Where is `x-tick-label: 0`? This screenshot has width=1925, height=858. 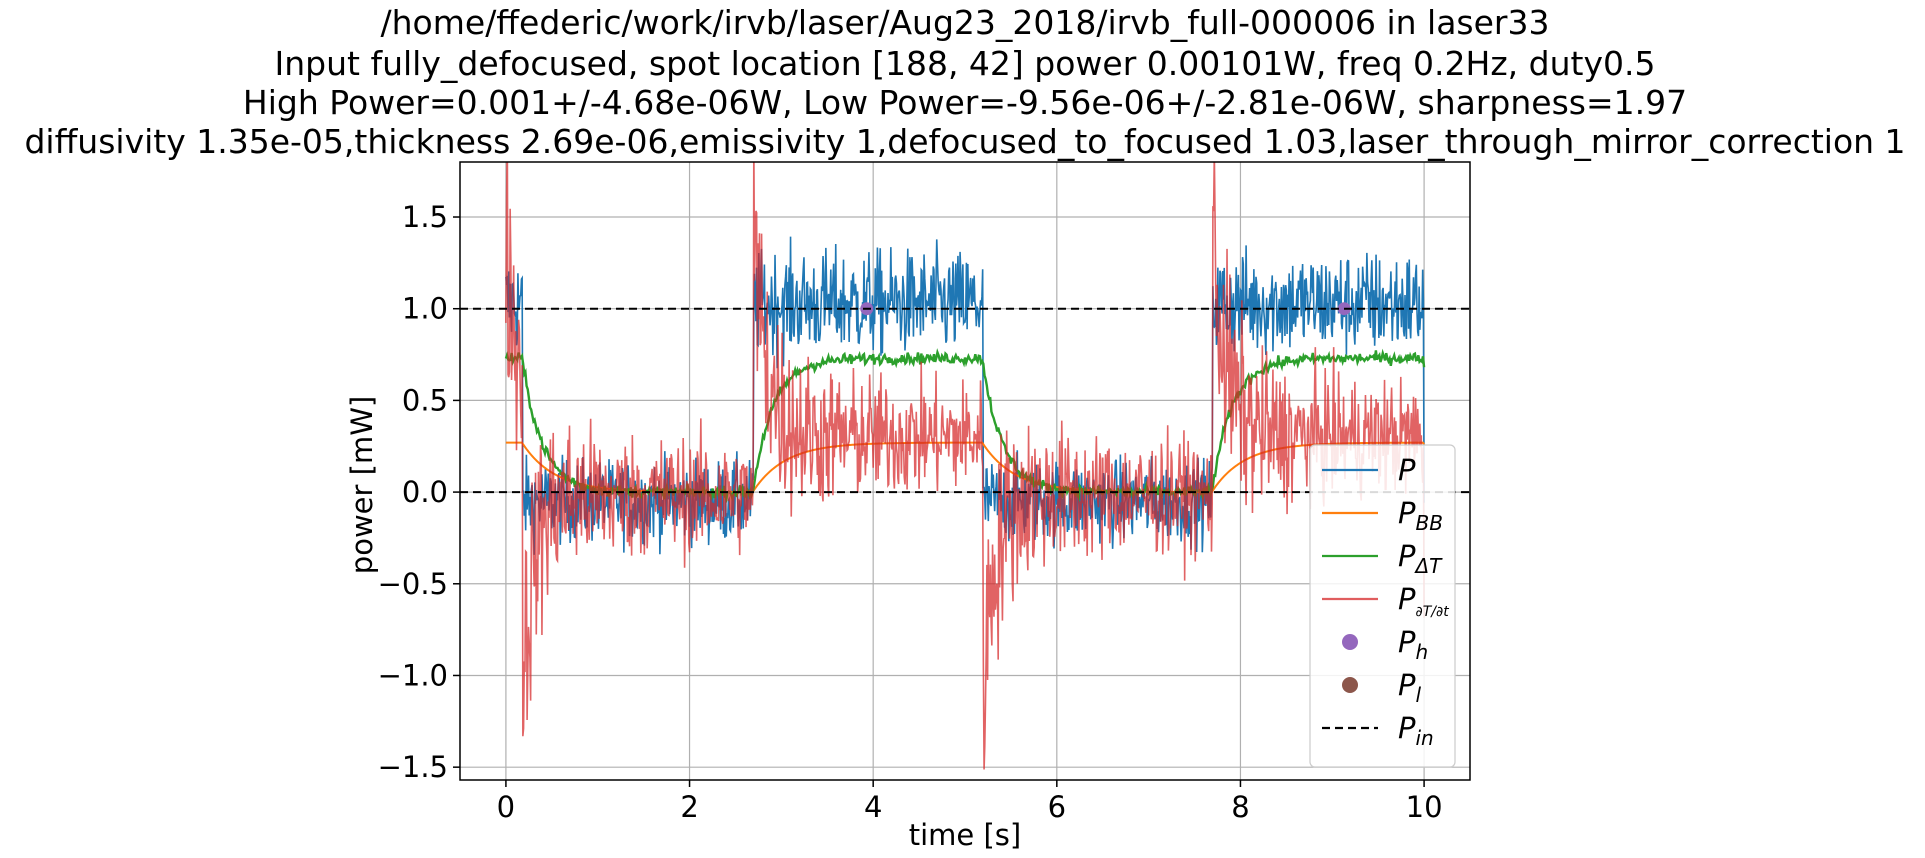 x-tick-label: 0 is located at coordinates (506, 807).